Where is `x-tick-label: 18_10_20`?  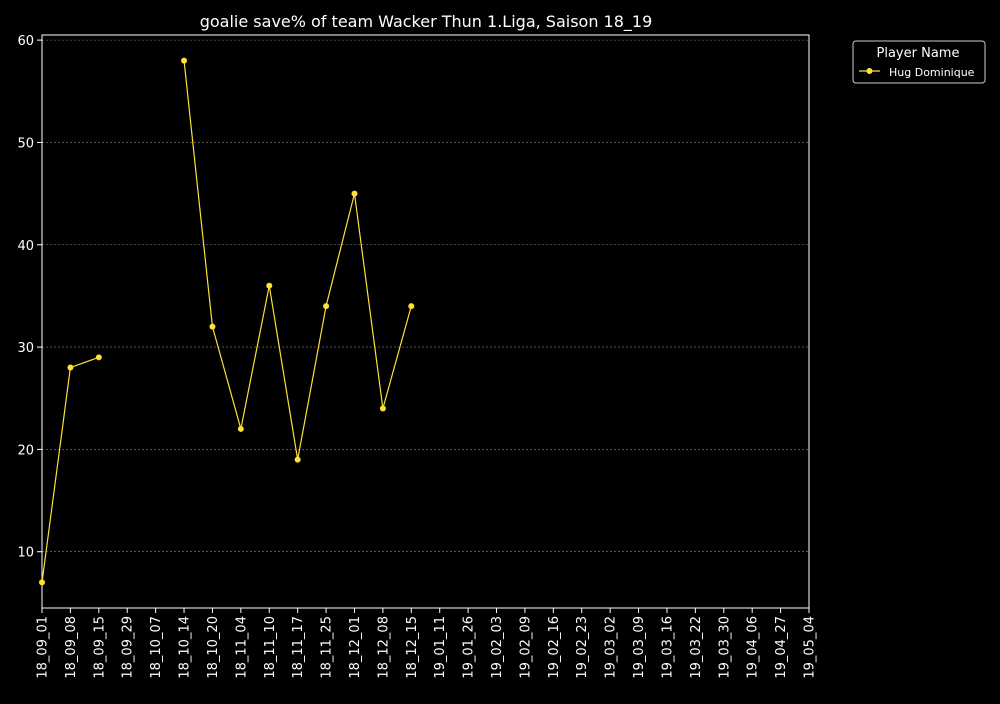 x-tick-label: 18_10_20 is located at coordinates (213, 647).